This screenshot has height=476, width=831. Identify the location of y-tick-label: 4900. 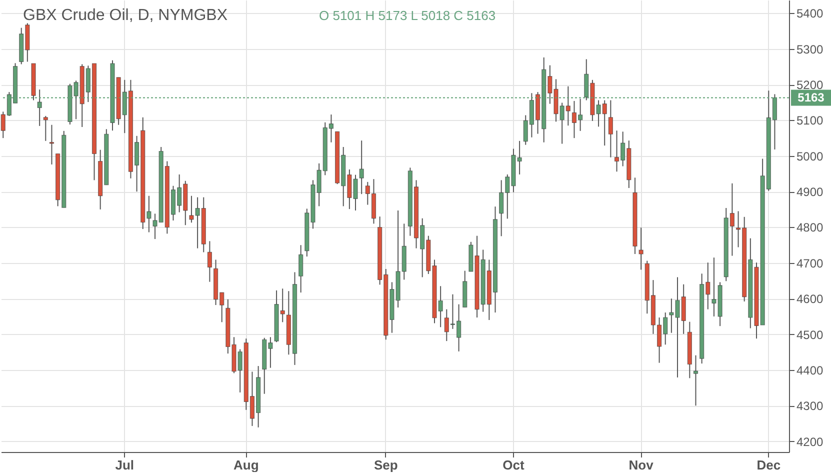
(810, 192).